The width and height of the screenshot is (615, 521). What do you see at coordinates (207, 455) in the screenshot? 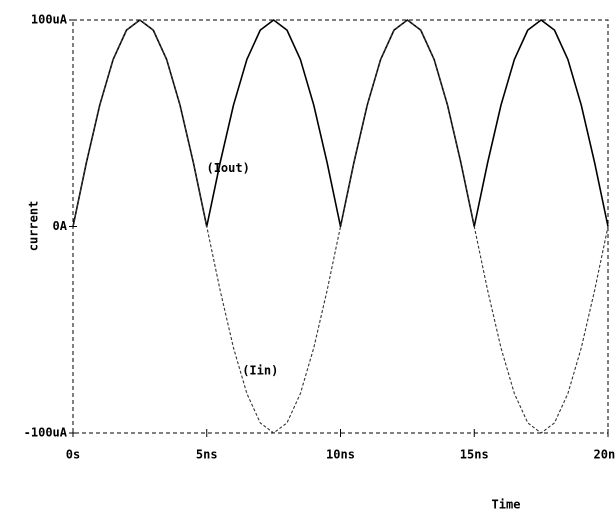
I see `x-tick-label: 5ns` at bounding box center [207, 455].